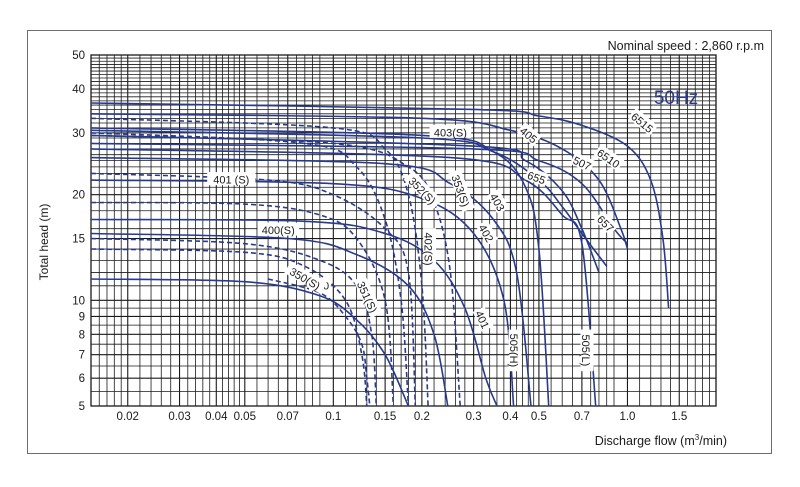  I want to click on curve-label-text: 402(S), so click(428, 248).